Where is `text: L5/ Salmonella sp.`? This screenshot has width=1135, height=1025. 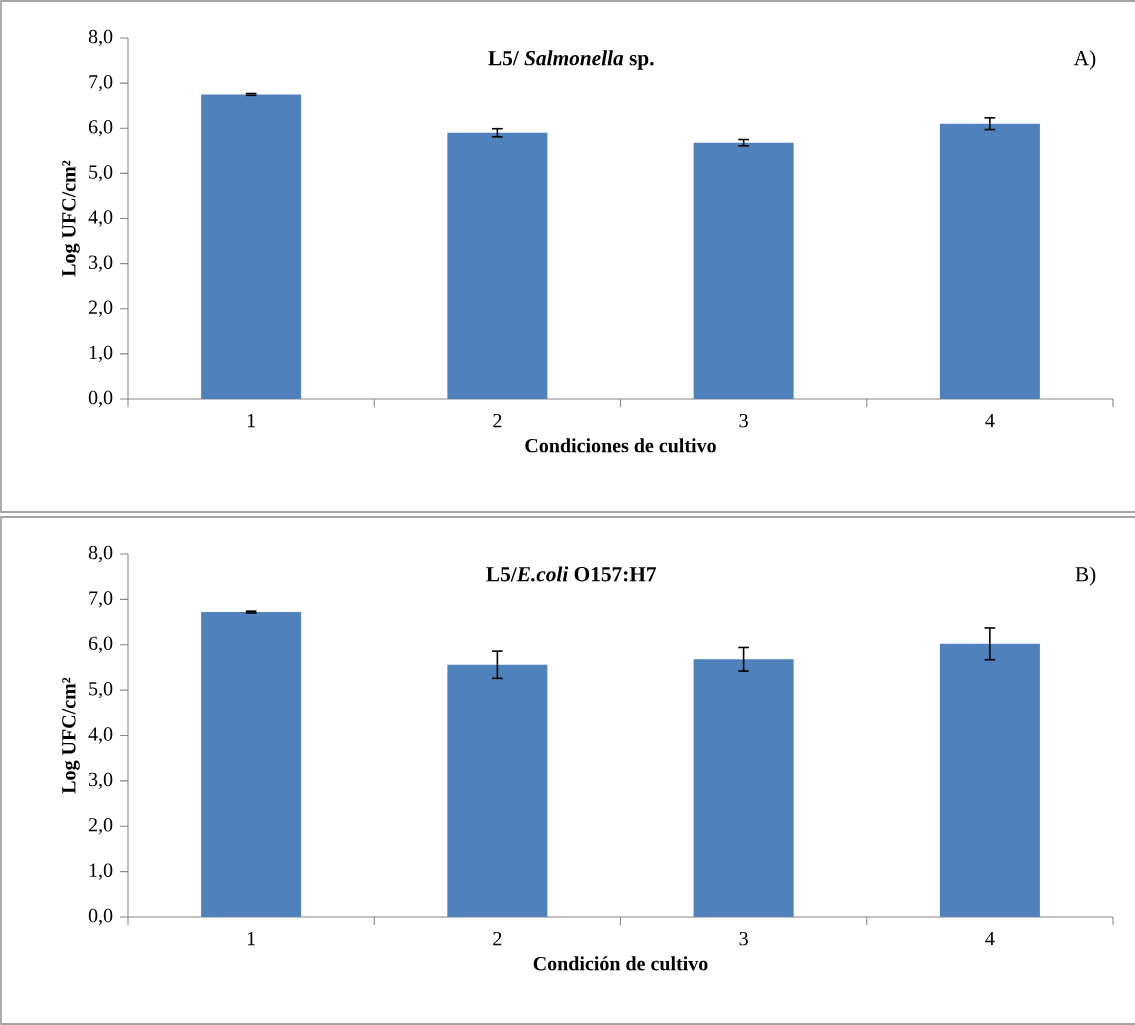 text: L5/ Salmonella sp. is located at coordinates (571, 60).